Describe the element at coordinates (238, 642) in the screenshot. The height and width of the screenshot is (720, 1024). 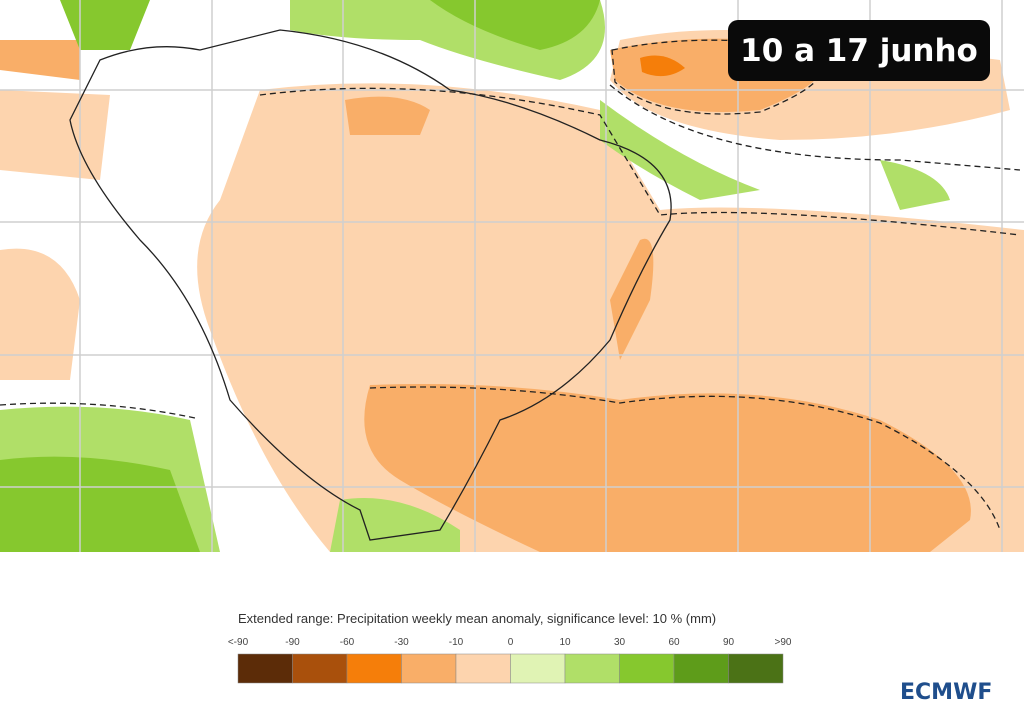
I see `legend-label: <-90` at that location.